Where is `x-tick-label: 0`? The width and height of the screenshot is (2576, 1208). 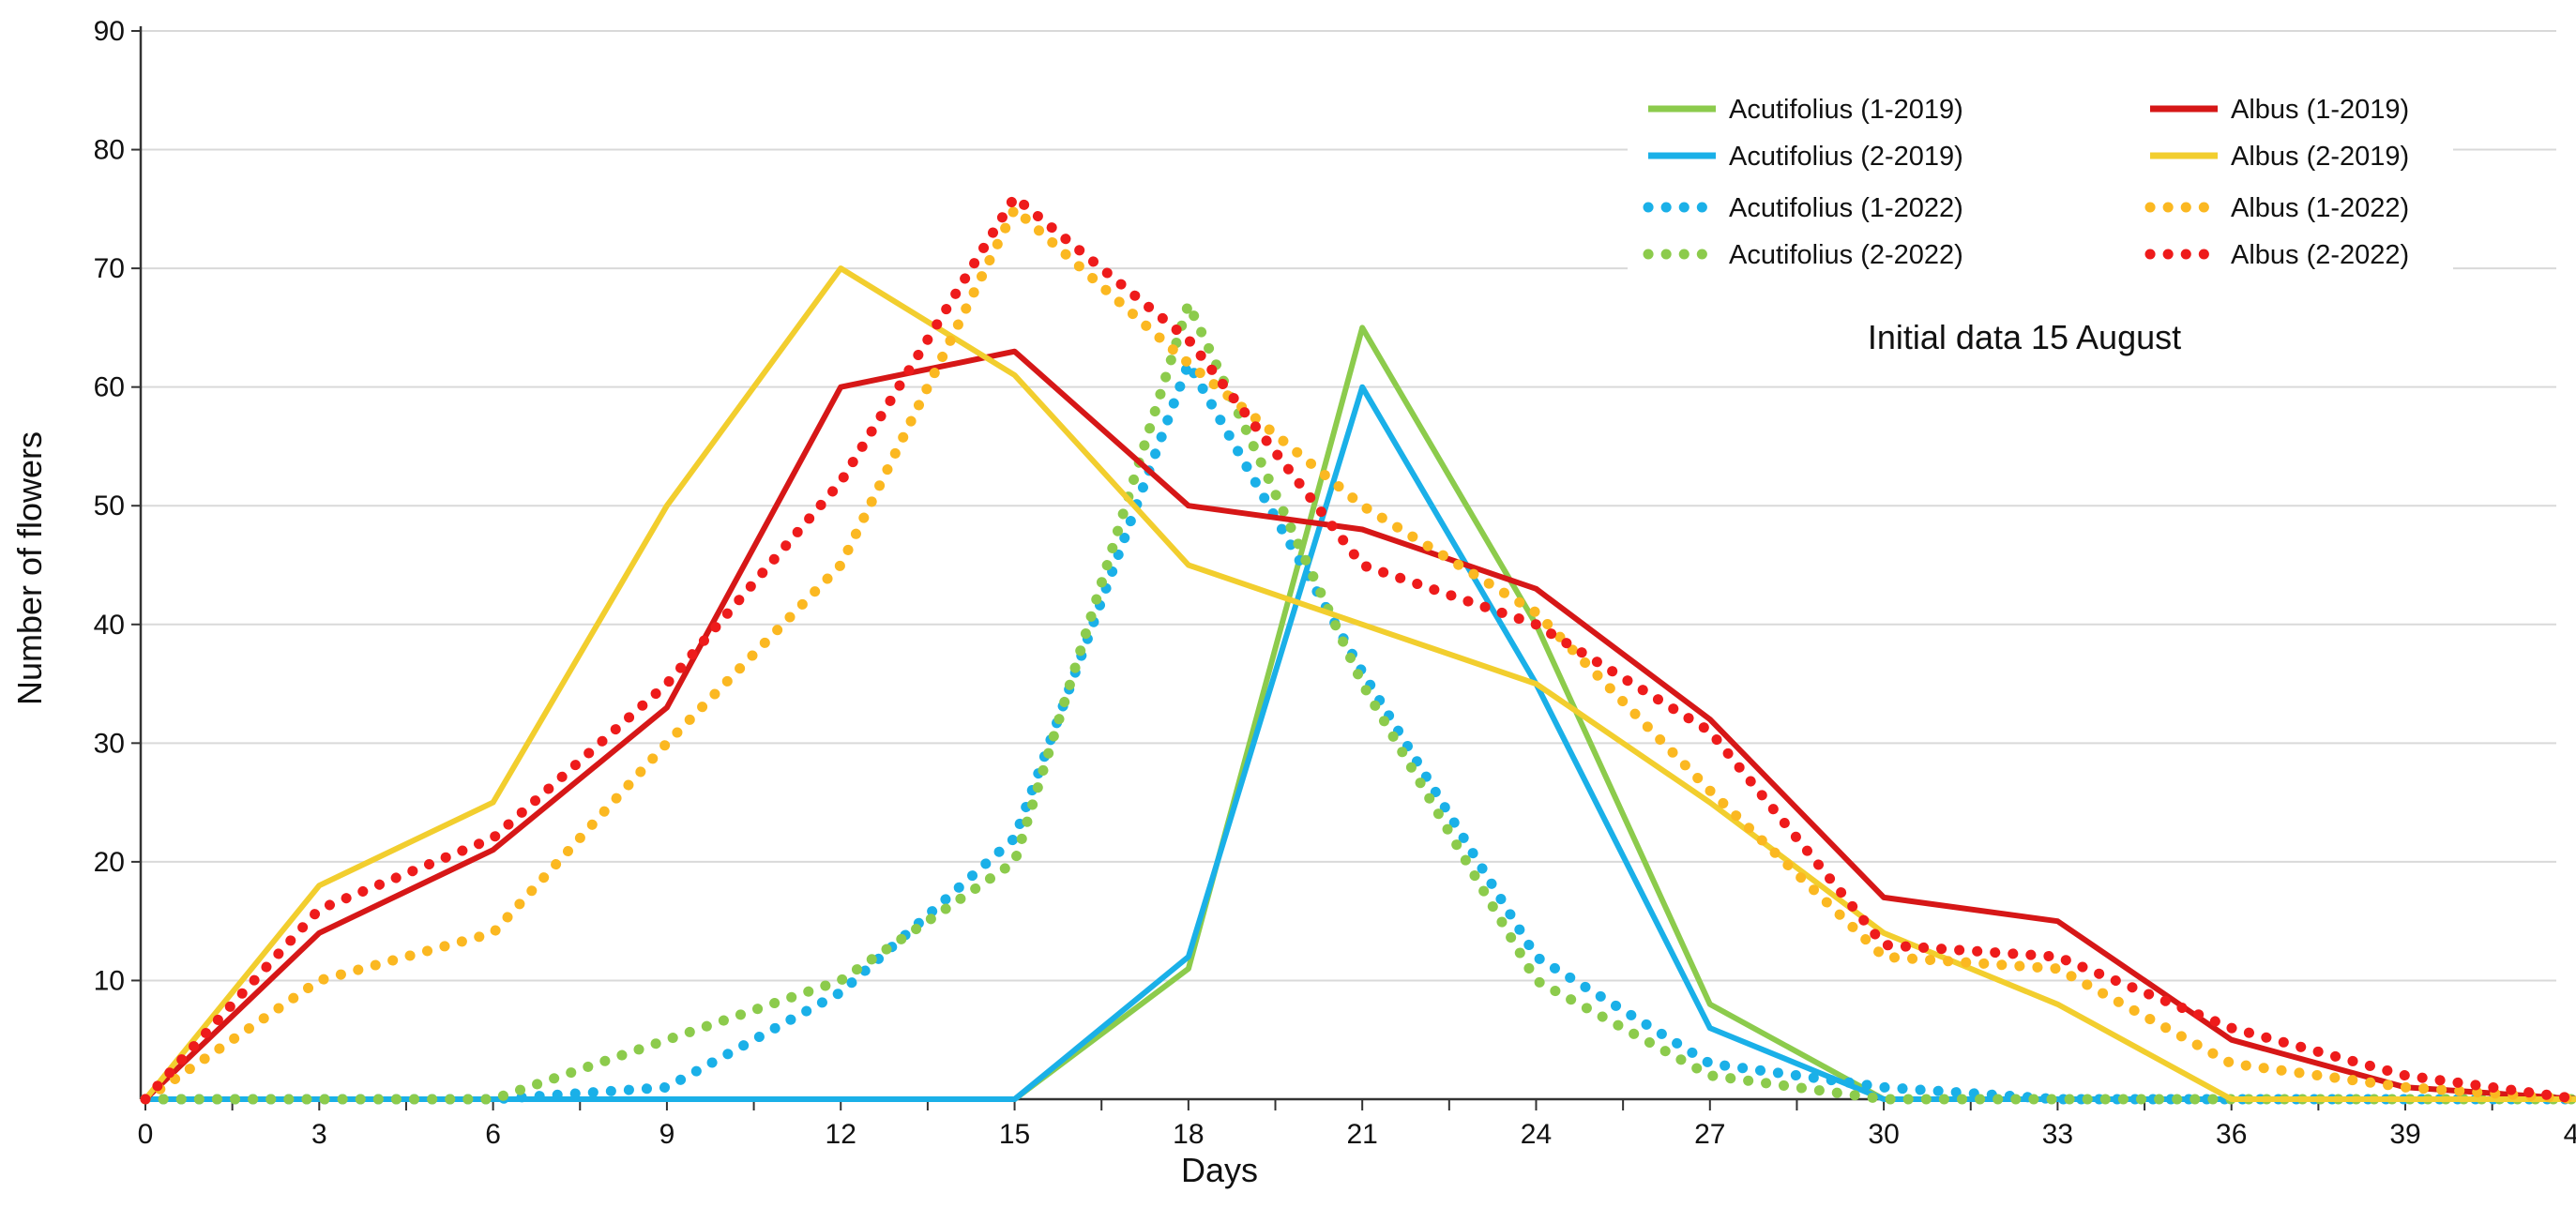 x-tick-label: 0 is located at coordinates (146, 1134).